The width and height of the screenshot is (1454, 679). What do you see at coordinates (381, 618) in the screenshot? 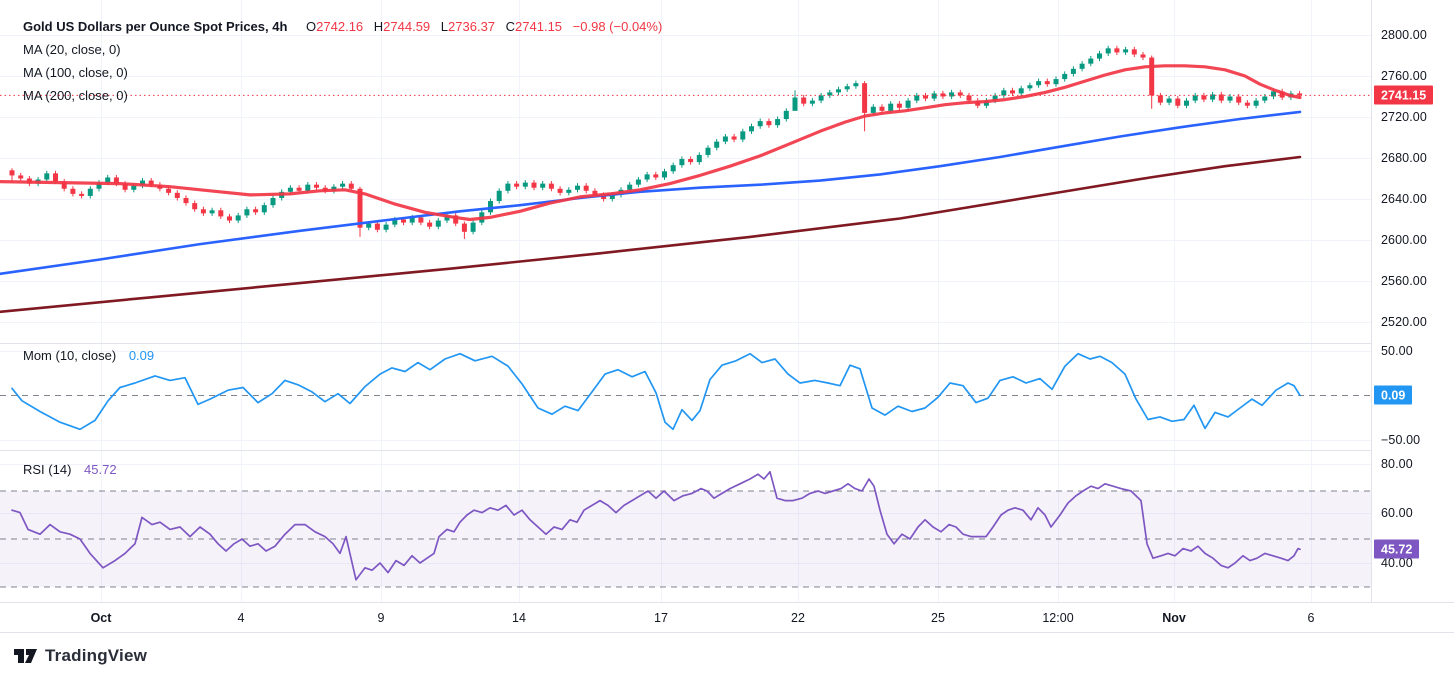
I see `time-tick-label: 9` at bounding box center [381, 618].